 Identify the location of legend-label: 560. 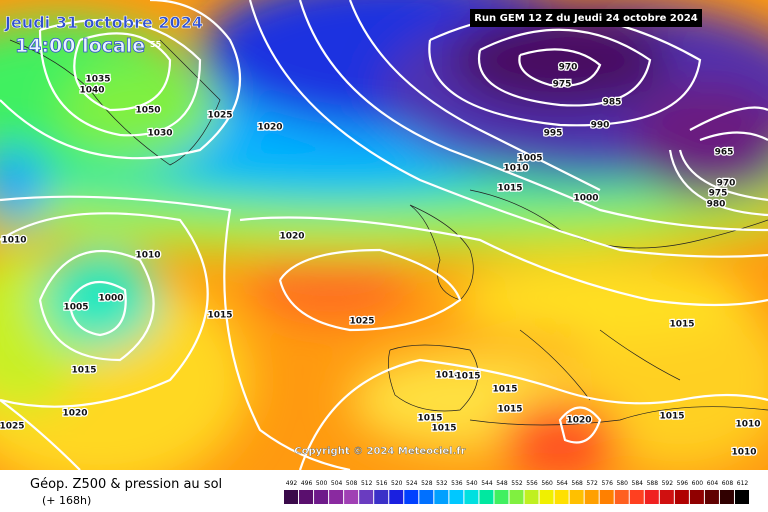
(547, 483).